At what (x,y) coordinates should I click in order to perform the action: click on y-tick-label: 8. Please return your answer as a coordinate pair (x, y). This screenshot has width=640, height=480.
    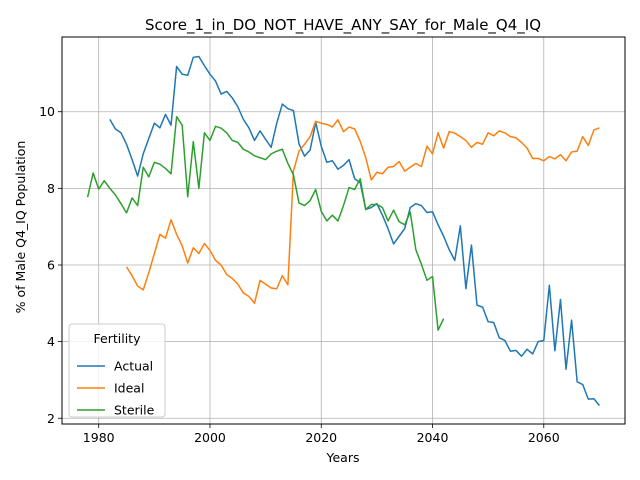
    Looking at the image, I should click on (51, 188).